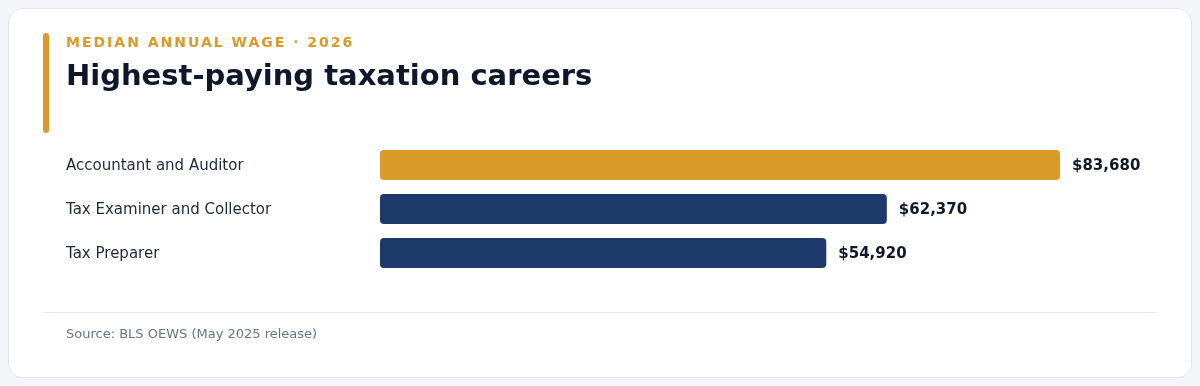 Image resolution: width=1200 pixels, height=386 pixels. What do you see at coordinates (113, 253) in the screenshot?
I see `y-tick-label: Tax Preparer` at bounding box center [113, 253].